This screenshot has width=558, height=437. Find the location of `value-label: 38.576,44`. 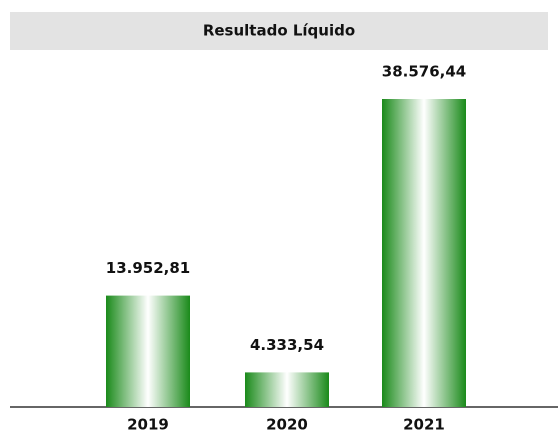

value-label: 38.576,44 is located at coordinates (424, 72).